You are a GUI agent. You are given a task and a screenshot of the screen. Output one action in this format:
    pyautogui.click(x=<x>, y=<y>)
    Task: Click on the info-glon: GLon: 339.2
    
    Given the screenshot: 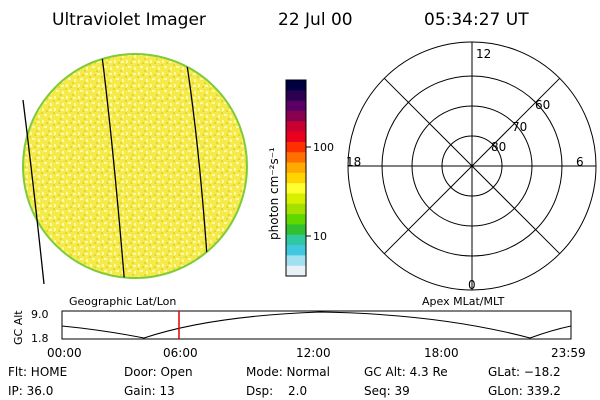 What is the action you would take?
    pyautogui.click(x=524, y=391)
    